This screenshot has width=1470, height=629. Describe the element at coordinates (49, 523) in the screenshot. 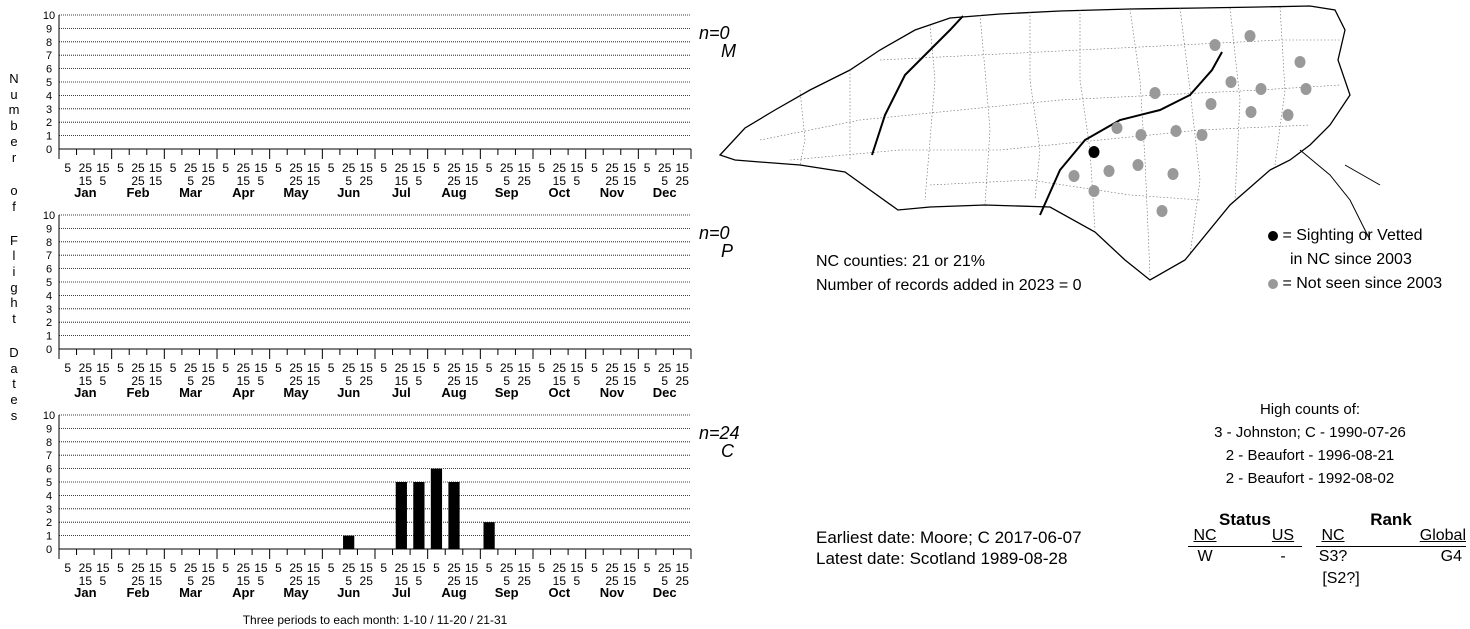

I see `y-tick-label: 2` at that location.